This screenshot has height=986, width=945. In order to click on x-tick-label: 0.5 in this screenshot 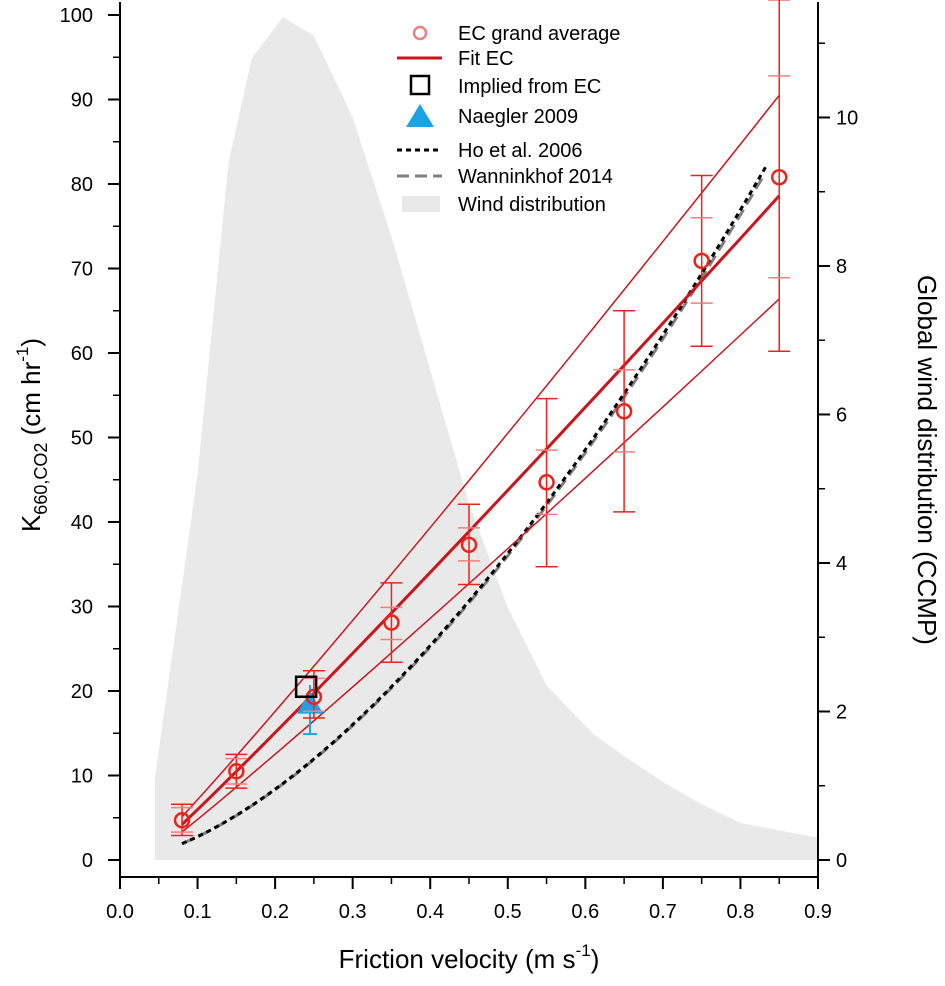, I will do `click(508, 912)`.